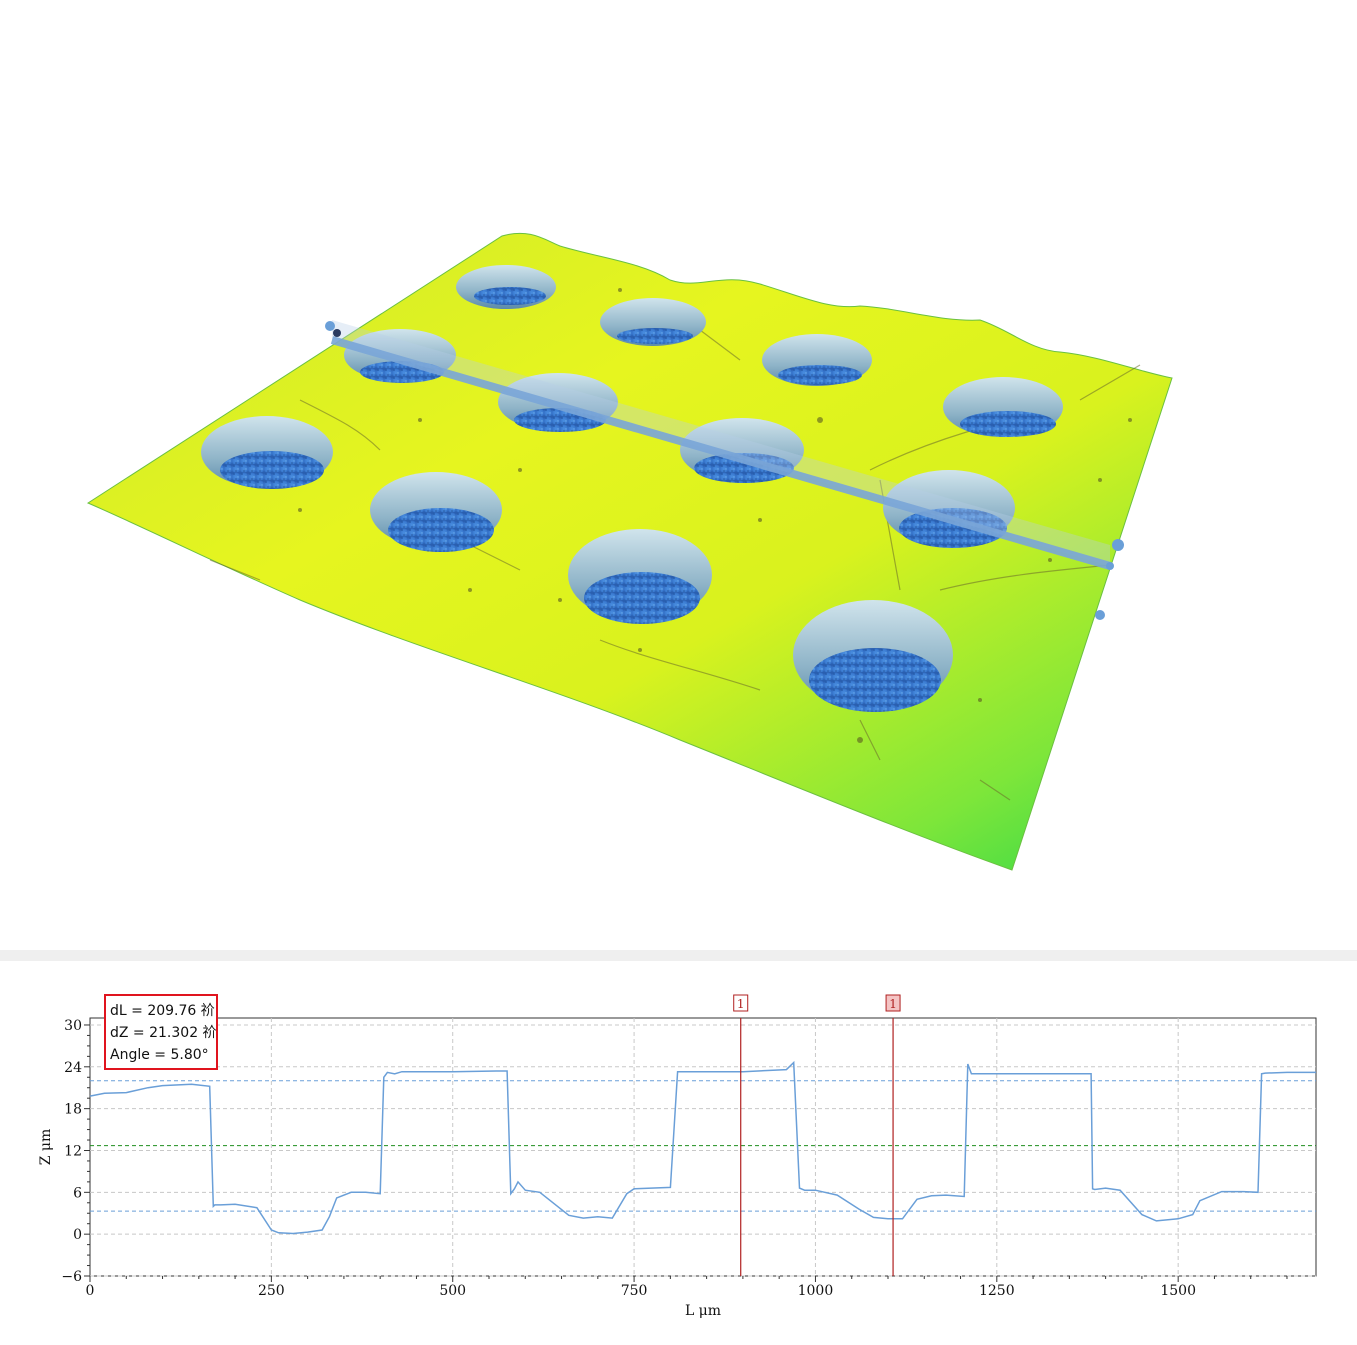 The width and height of the screenshot is (1357, 1345). Describe the element at coordinates (73, 1068) in the screenshot. I see `y-tick-label: 24` at that location.